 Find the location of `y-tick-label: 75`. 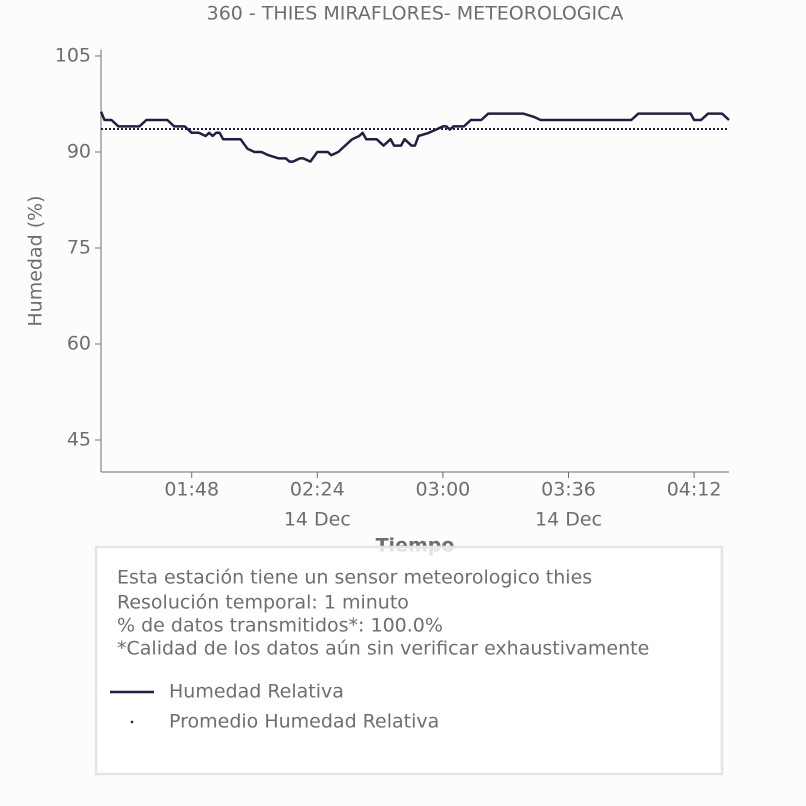

y-tick-label: 75 is located at coordinates (79, 248).